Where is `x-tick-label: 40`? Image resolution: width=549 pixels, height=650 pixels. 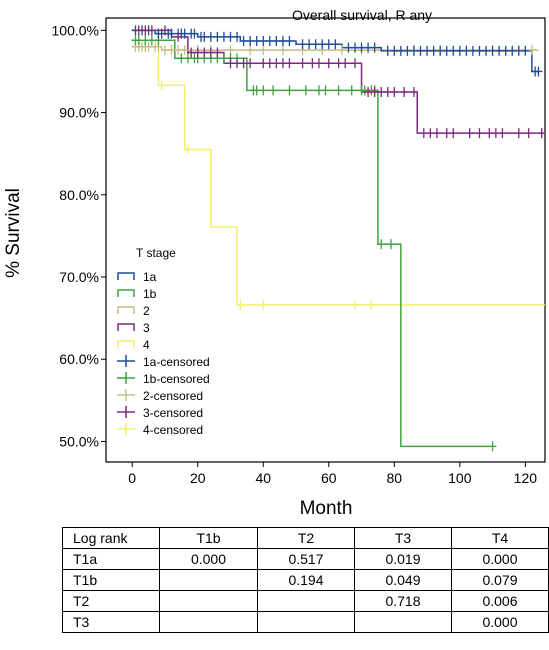
x-tick-label: 40 is located at coordinates (263, 478).